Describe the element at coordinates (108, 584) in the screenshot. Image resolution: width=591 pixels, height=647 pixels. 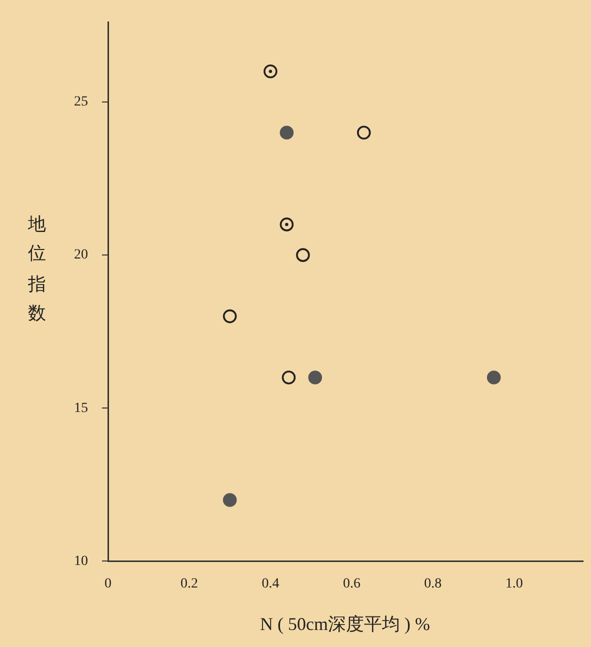
I see `x-tick-label: 0` at that location.